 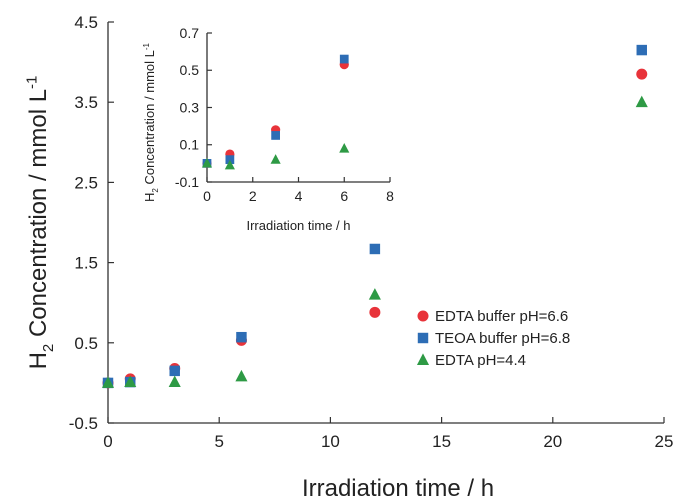 What do you see at coordinates (390, 196) in the screenshot?
I see `x-tick-label: 8` at bounding box center [390, 196].